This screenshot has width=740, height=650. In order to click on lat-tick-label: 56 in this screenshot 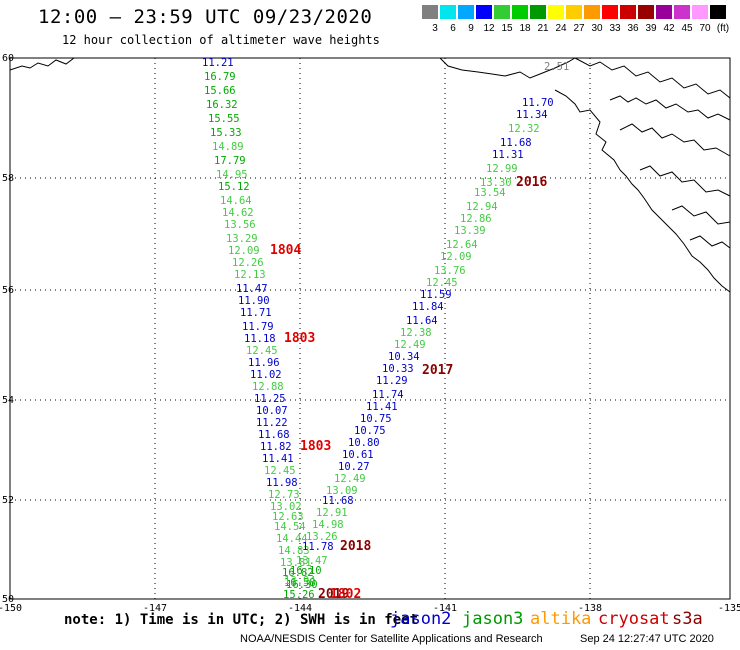, I will do `click(8, 290)`.